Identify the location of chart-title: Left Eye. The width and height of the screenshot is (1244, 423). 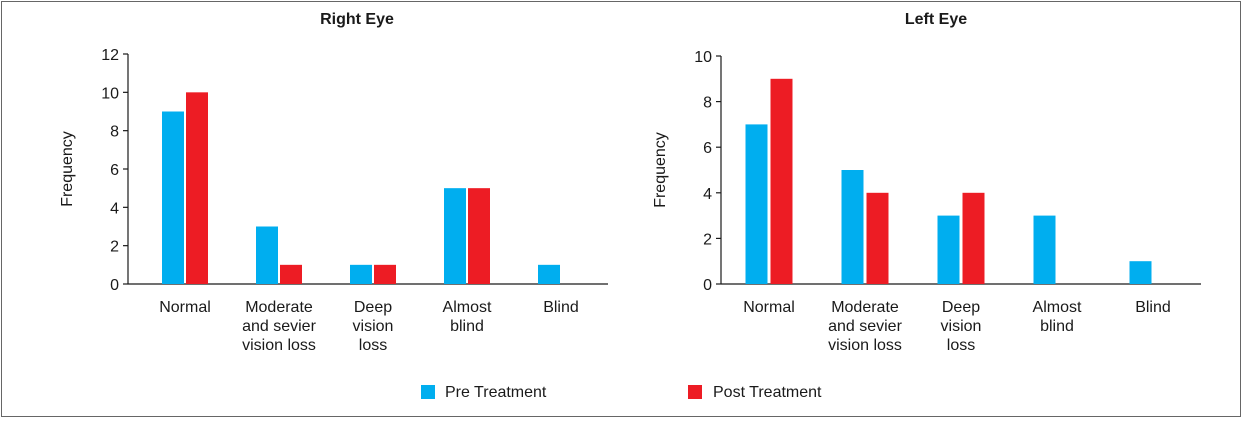
(936, 19).